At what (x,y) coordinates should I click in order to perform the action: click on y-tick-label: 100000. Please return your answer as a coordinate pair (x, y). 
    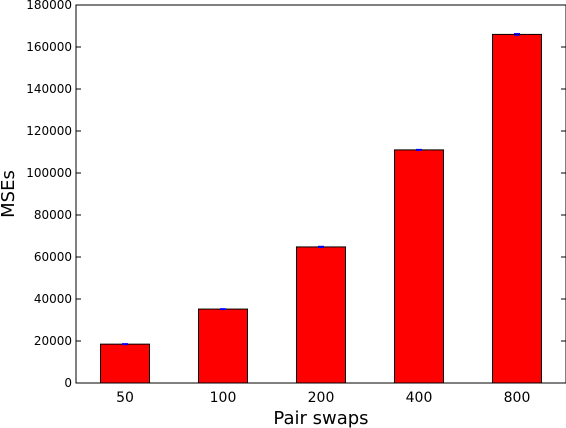
    Looking at the image, I should click on (49, 173).